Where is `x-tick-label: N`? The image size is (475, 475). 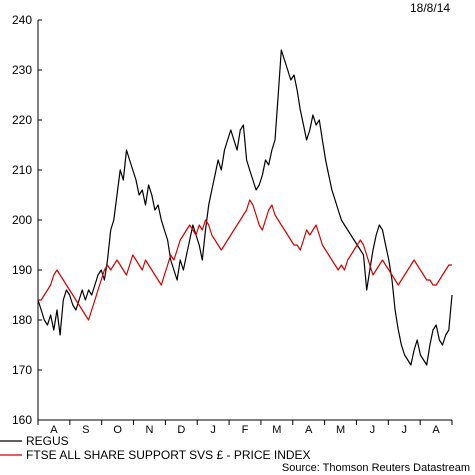 x-tick-label: N is located at coordinates (149, 430).